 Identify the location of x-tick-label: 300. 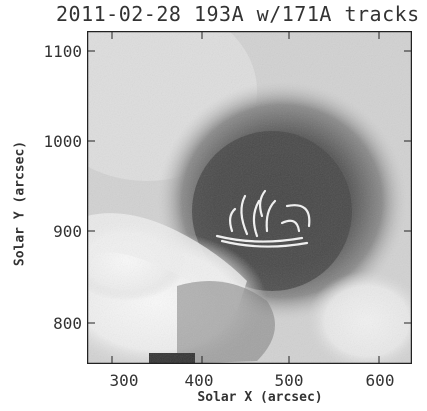
(124, 380).